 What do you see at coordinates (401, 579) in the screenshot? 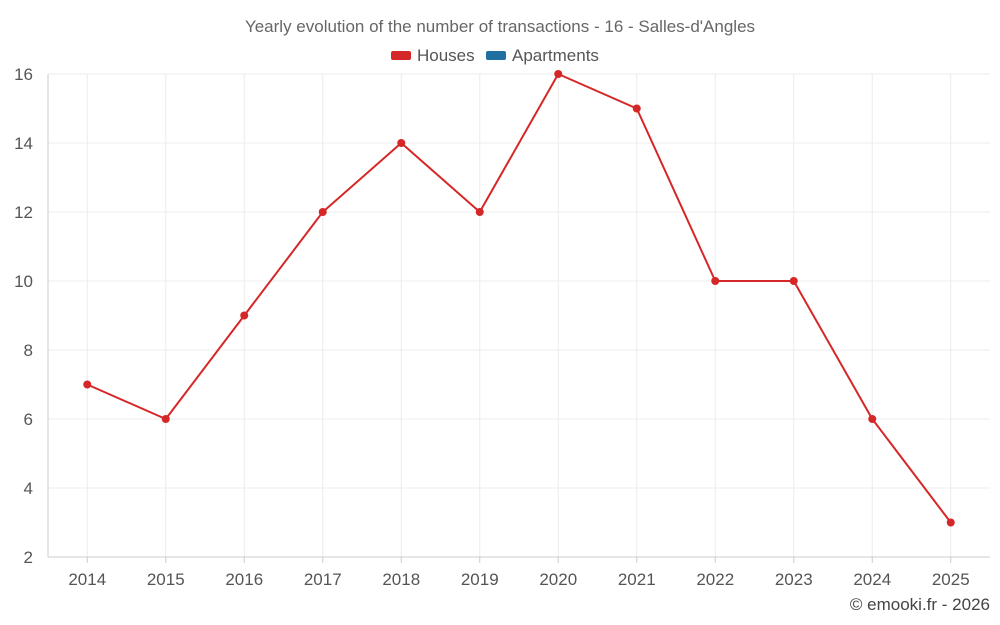
I see `x-tick-label: 2018` at bounding box center [401, 579].